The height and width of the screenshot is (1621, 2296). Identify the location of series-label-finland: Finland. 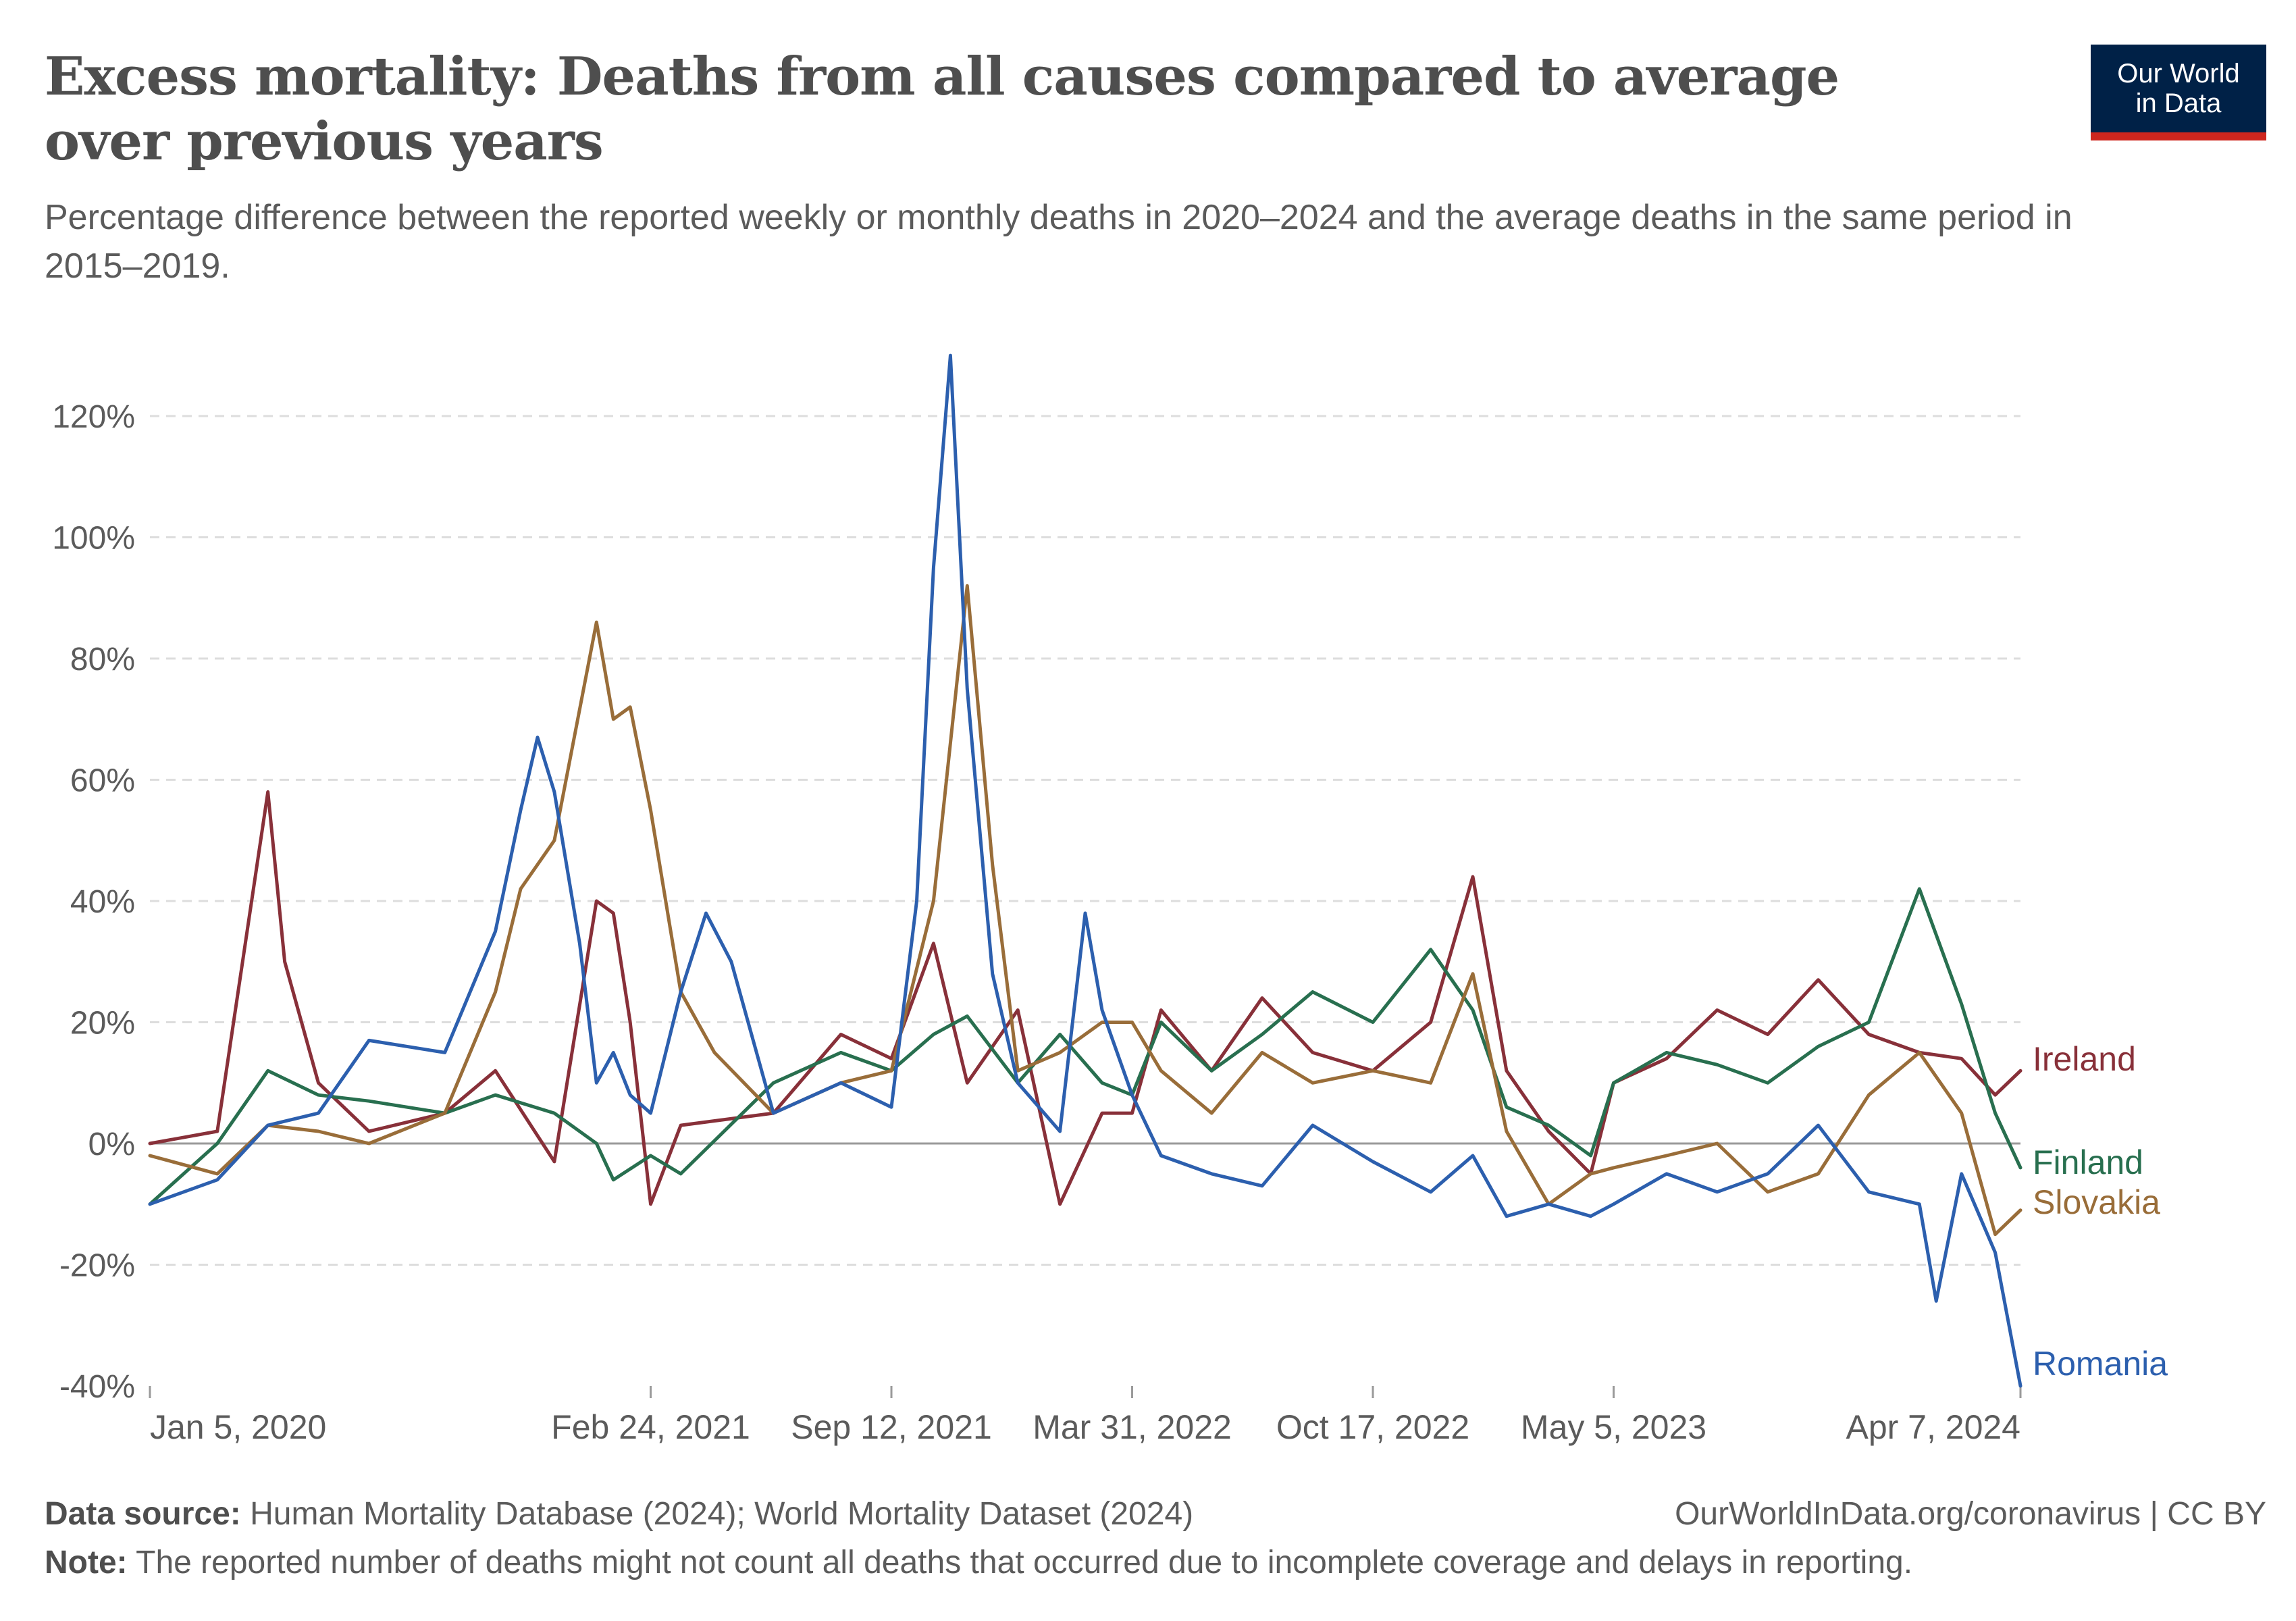
(2088, 1162).